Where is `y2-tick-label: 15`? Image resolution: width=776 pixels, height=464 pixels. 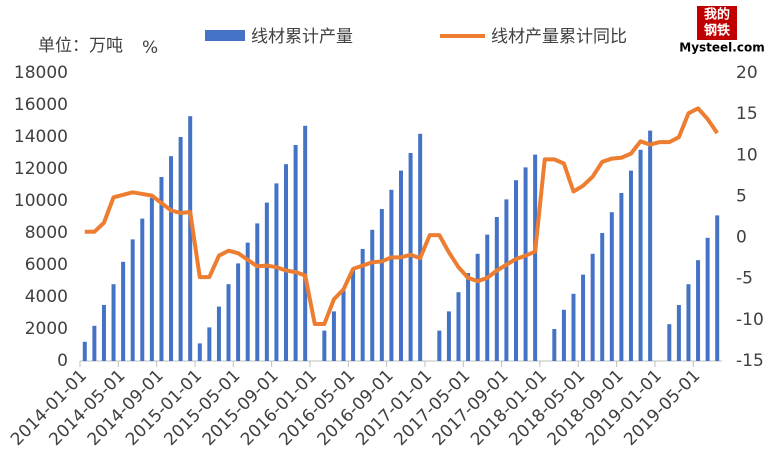
y2-tick-label: 15 is located at coordinates (747, 114).